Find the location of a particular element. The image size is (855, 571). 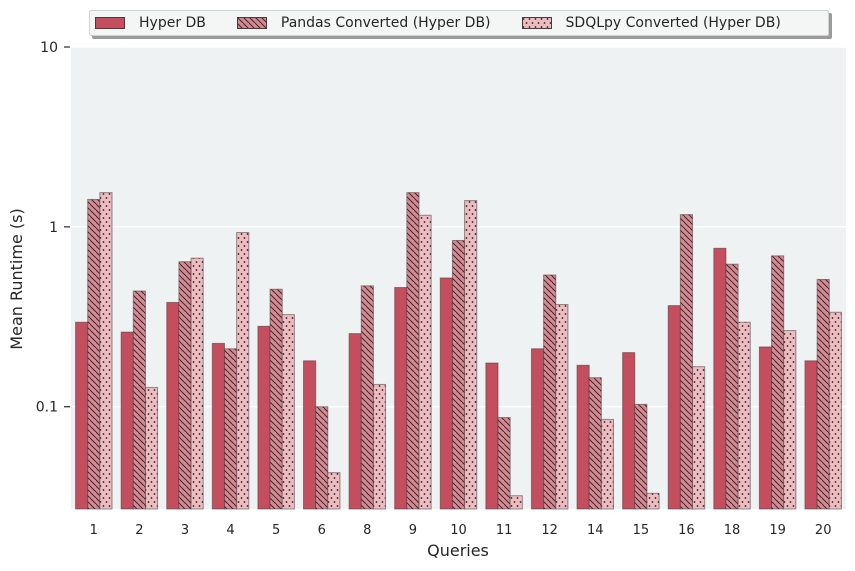

y-tick-label: 0.1 is located at coordinates (47, 408).